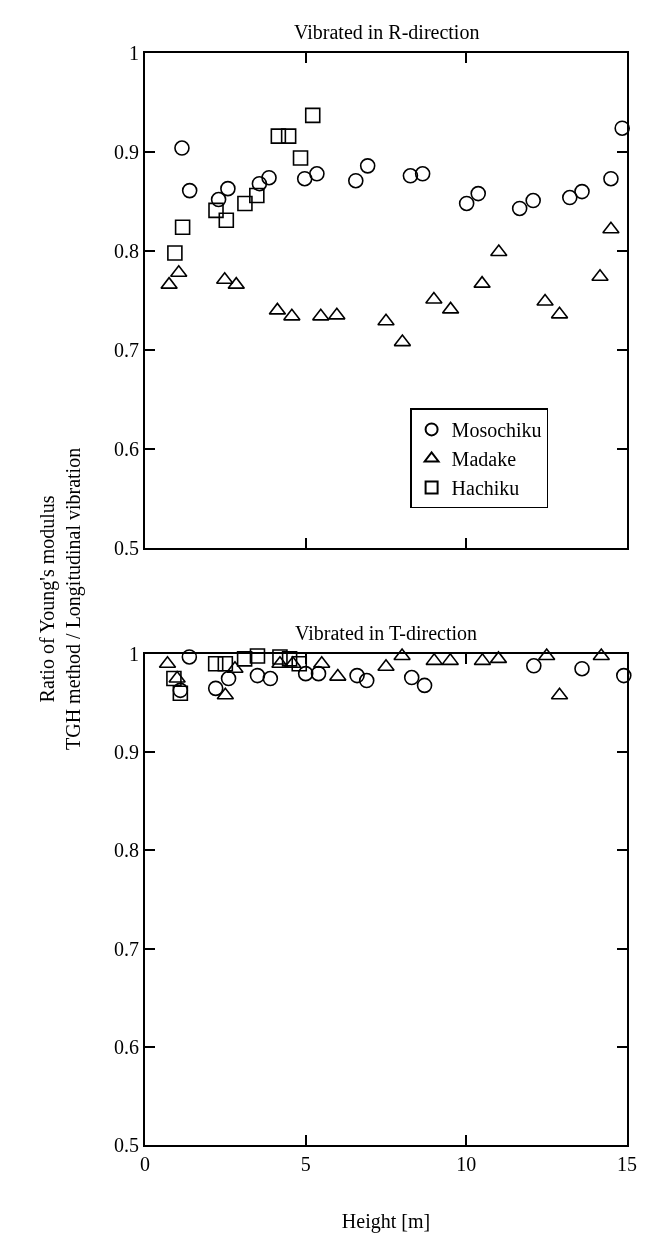  Describe the element at coordinates (386, 633) in the screenshot. I see `chart-title: Vibrated in T-direction` at that location.